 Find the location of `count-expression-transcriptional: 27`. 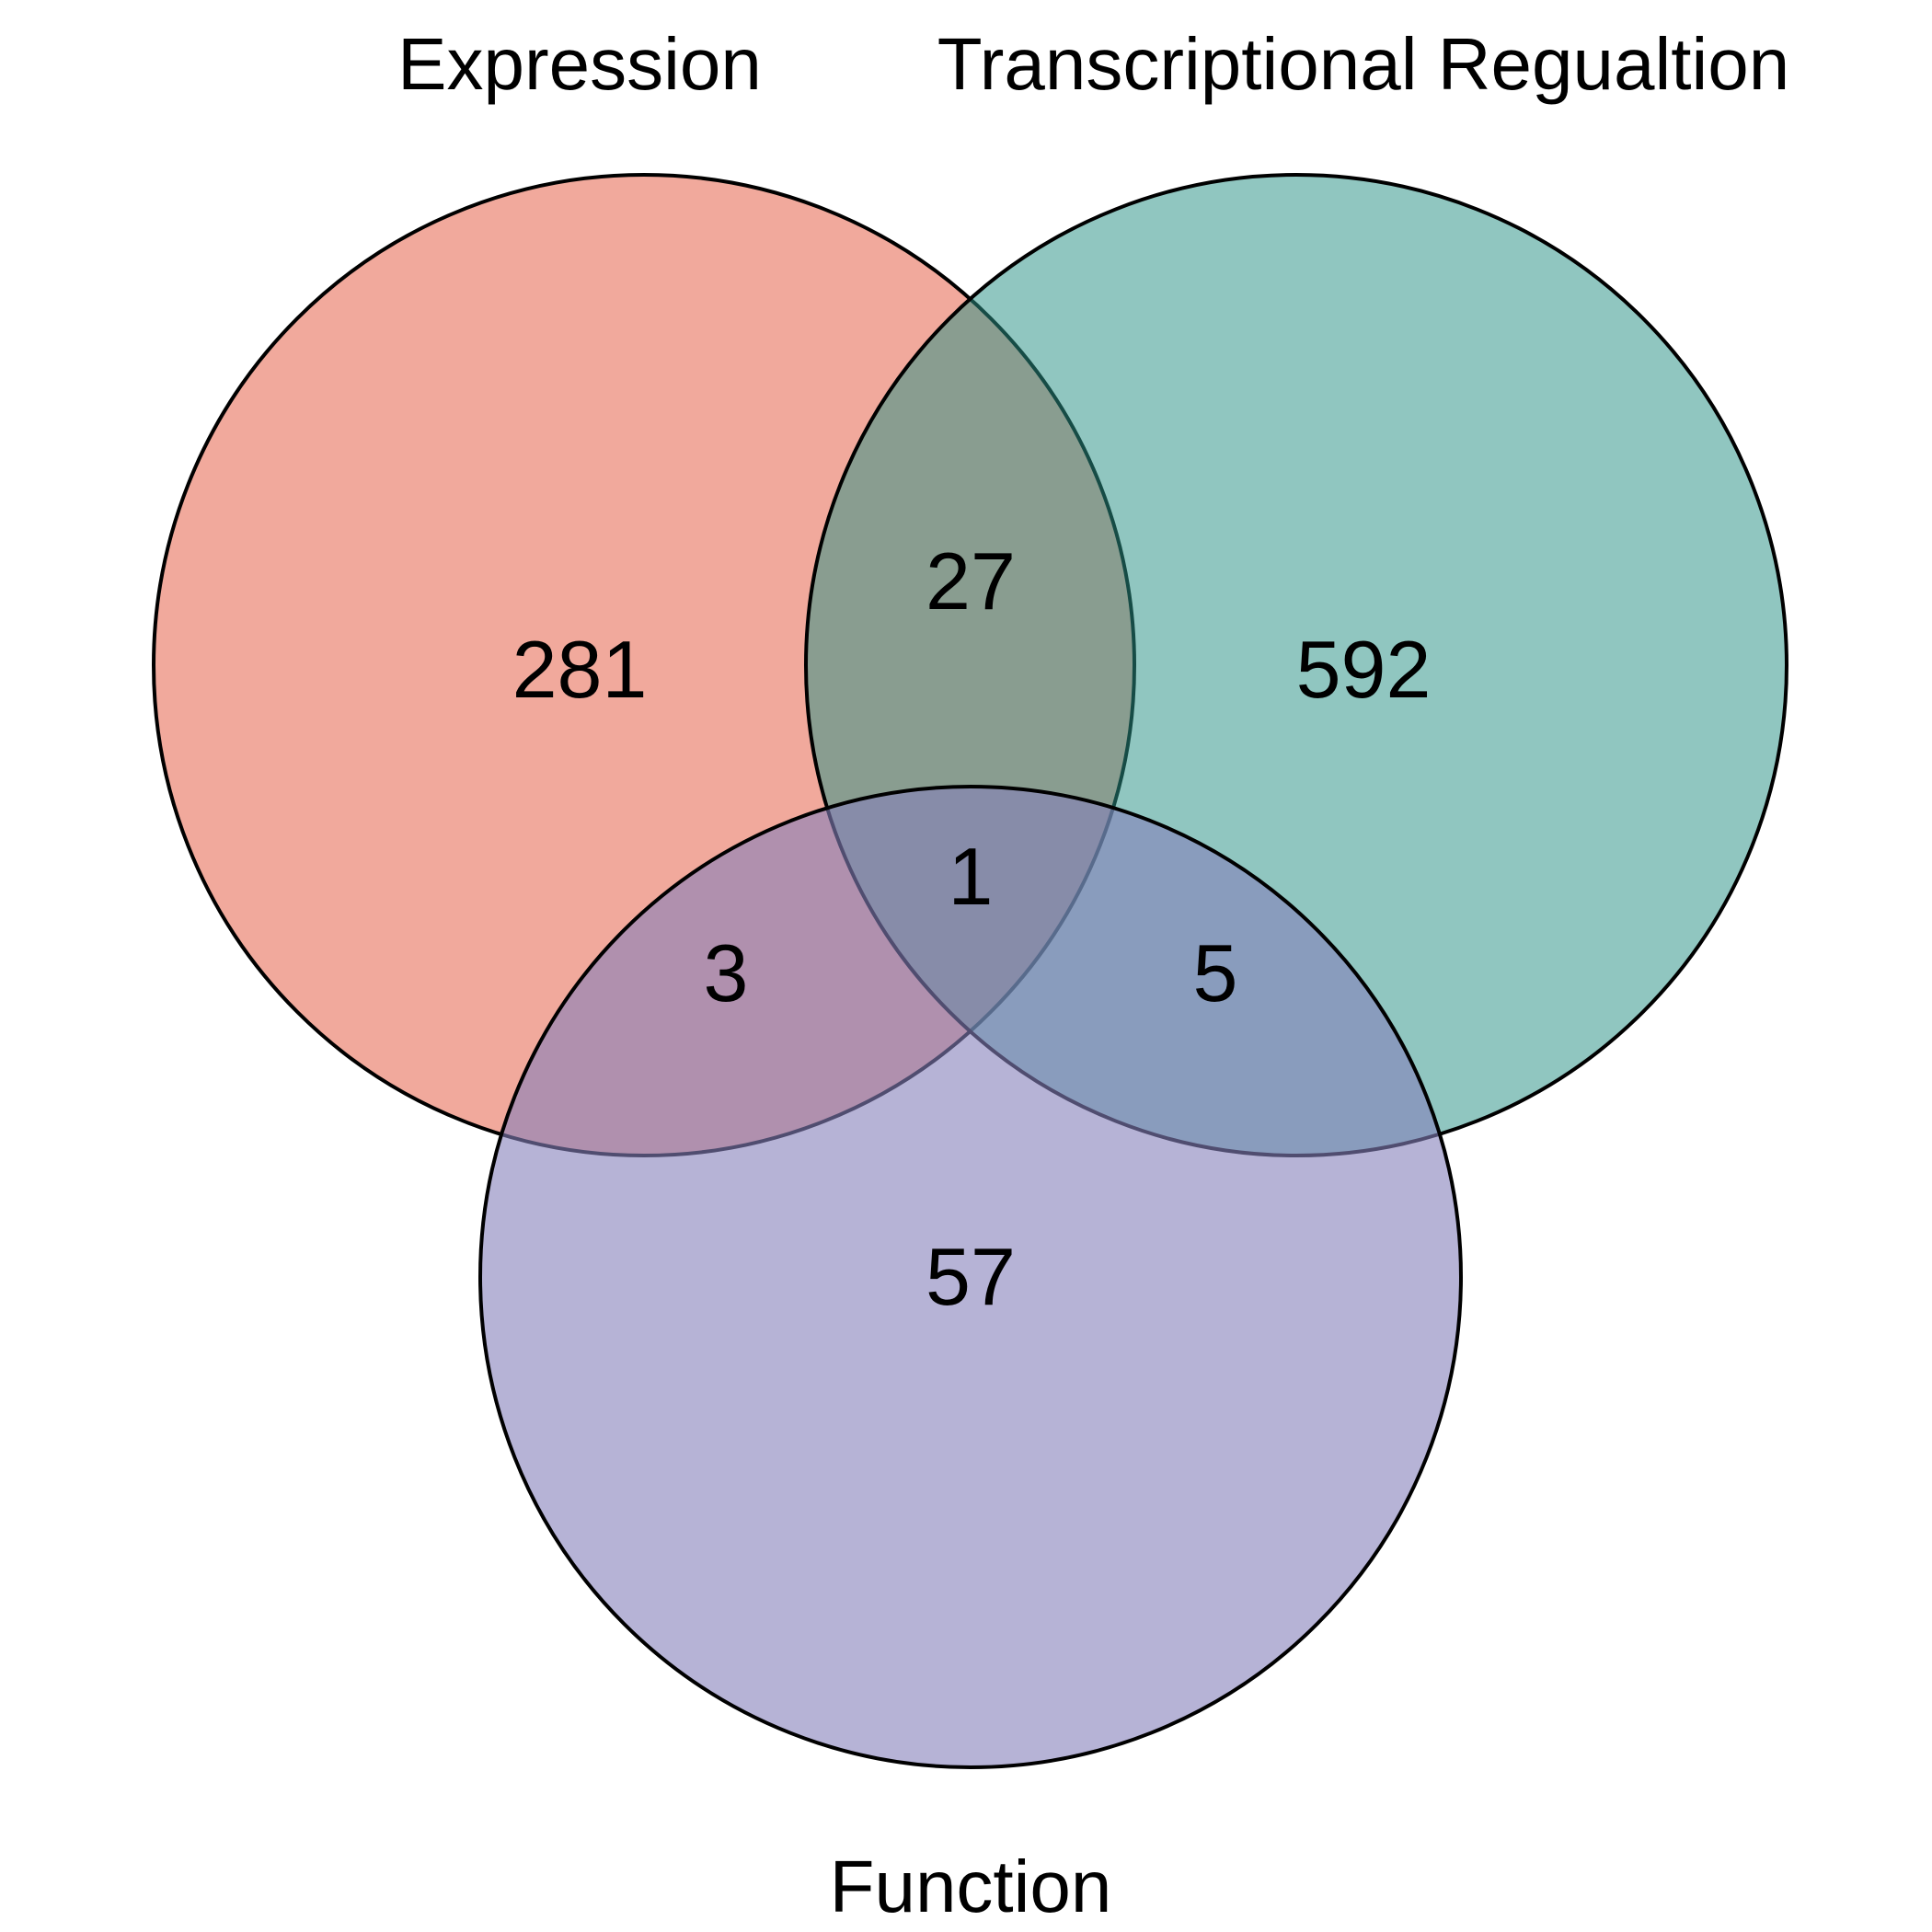

count-expression-transcriptional: 27 is located at coordinates (971, 581).